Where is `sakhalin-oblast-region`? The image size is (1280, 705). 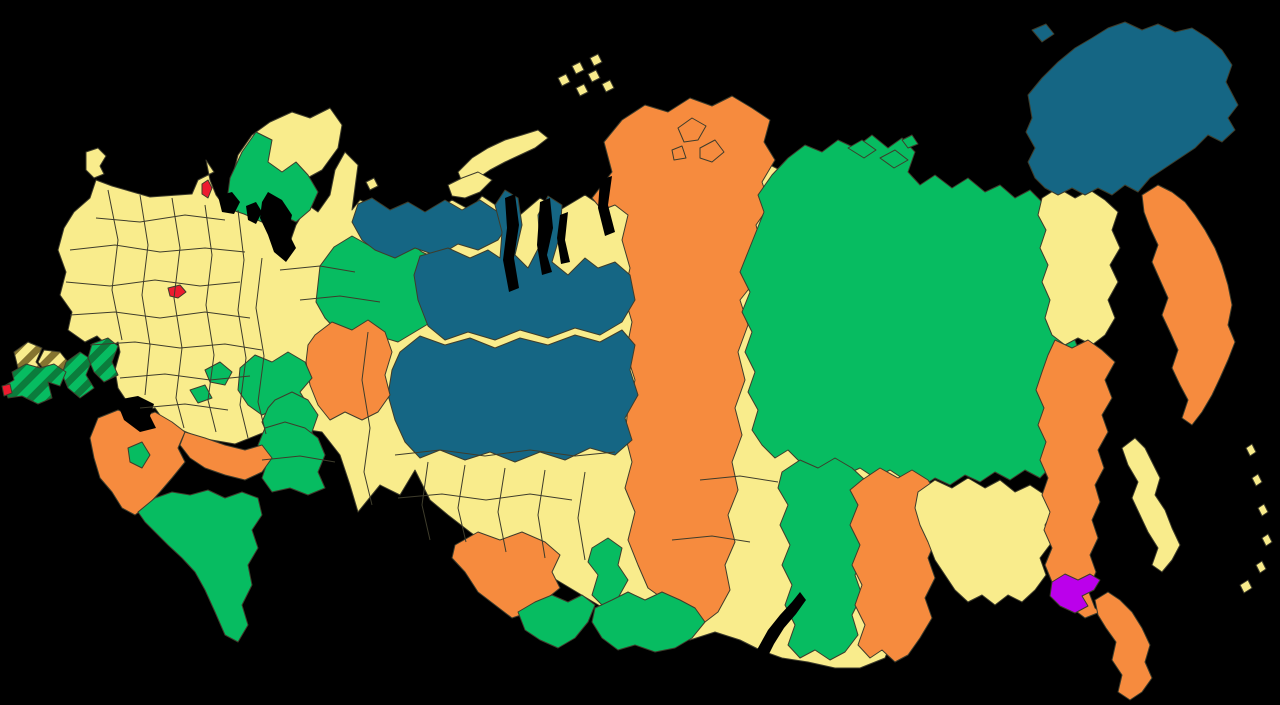 sakhalin-oblast-region is located at coordinates (1151, 505).